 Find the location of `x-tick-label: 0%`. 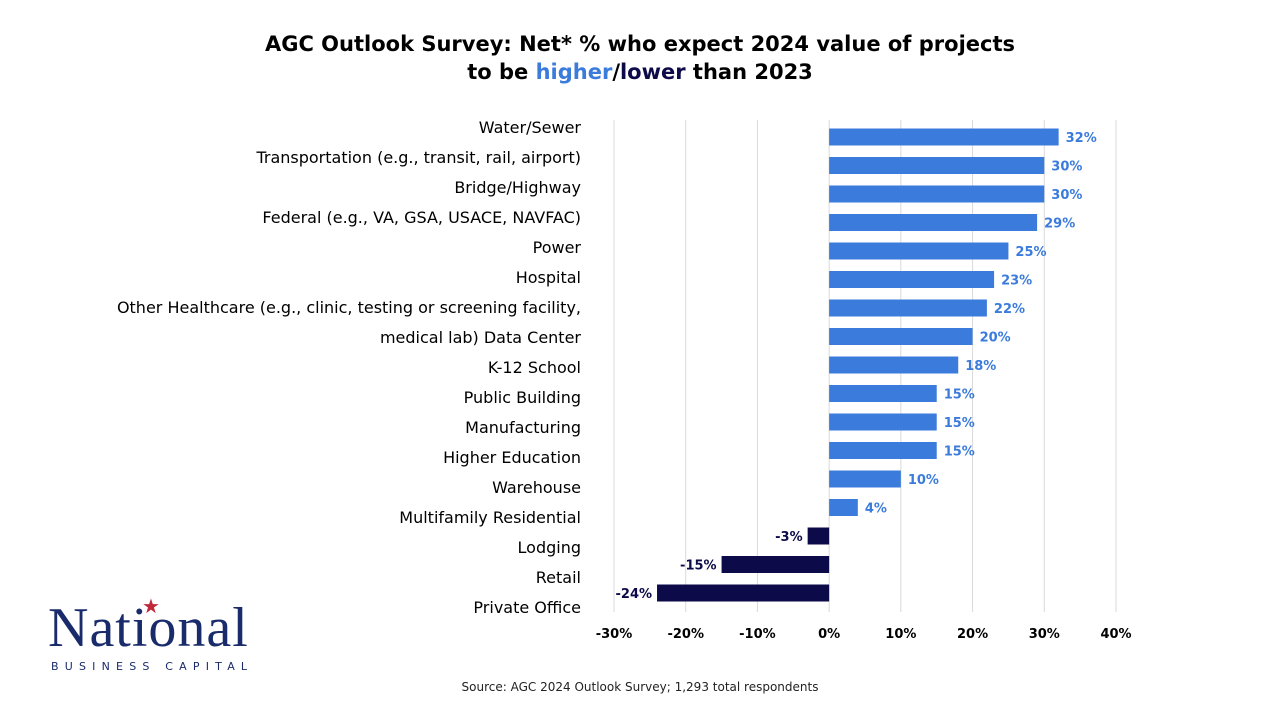

x-tick-label: 0% is located at coordinates (829, 634).